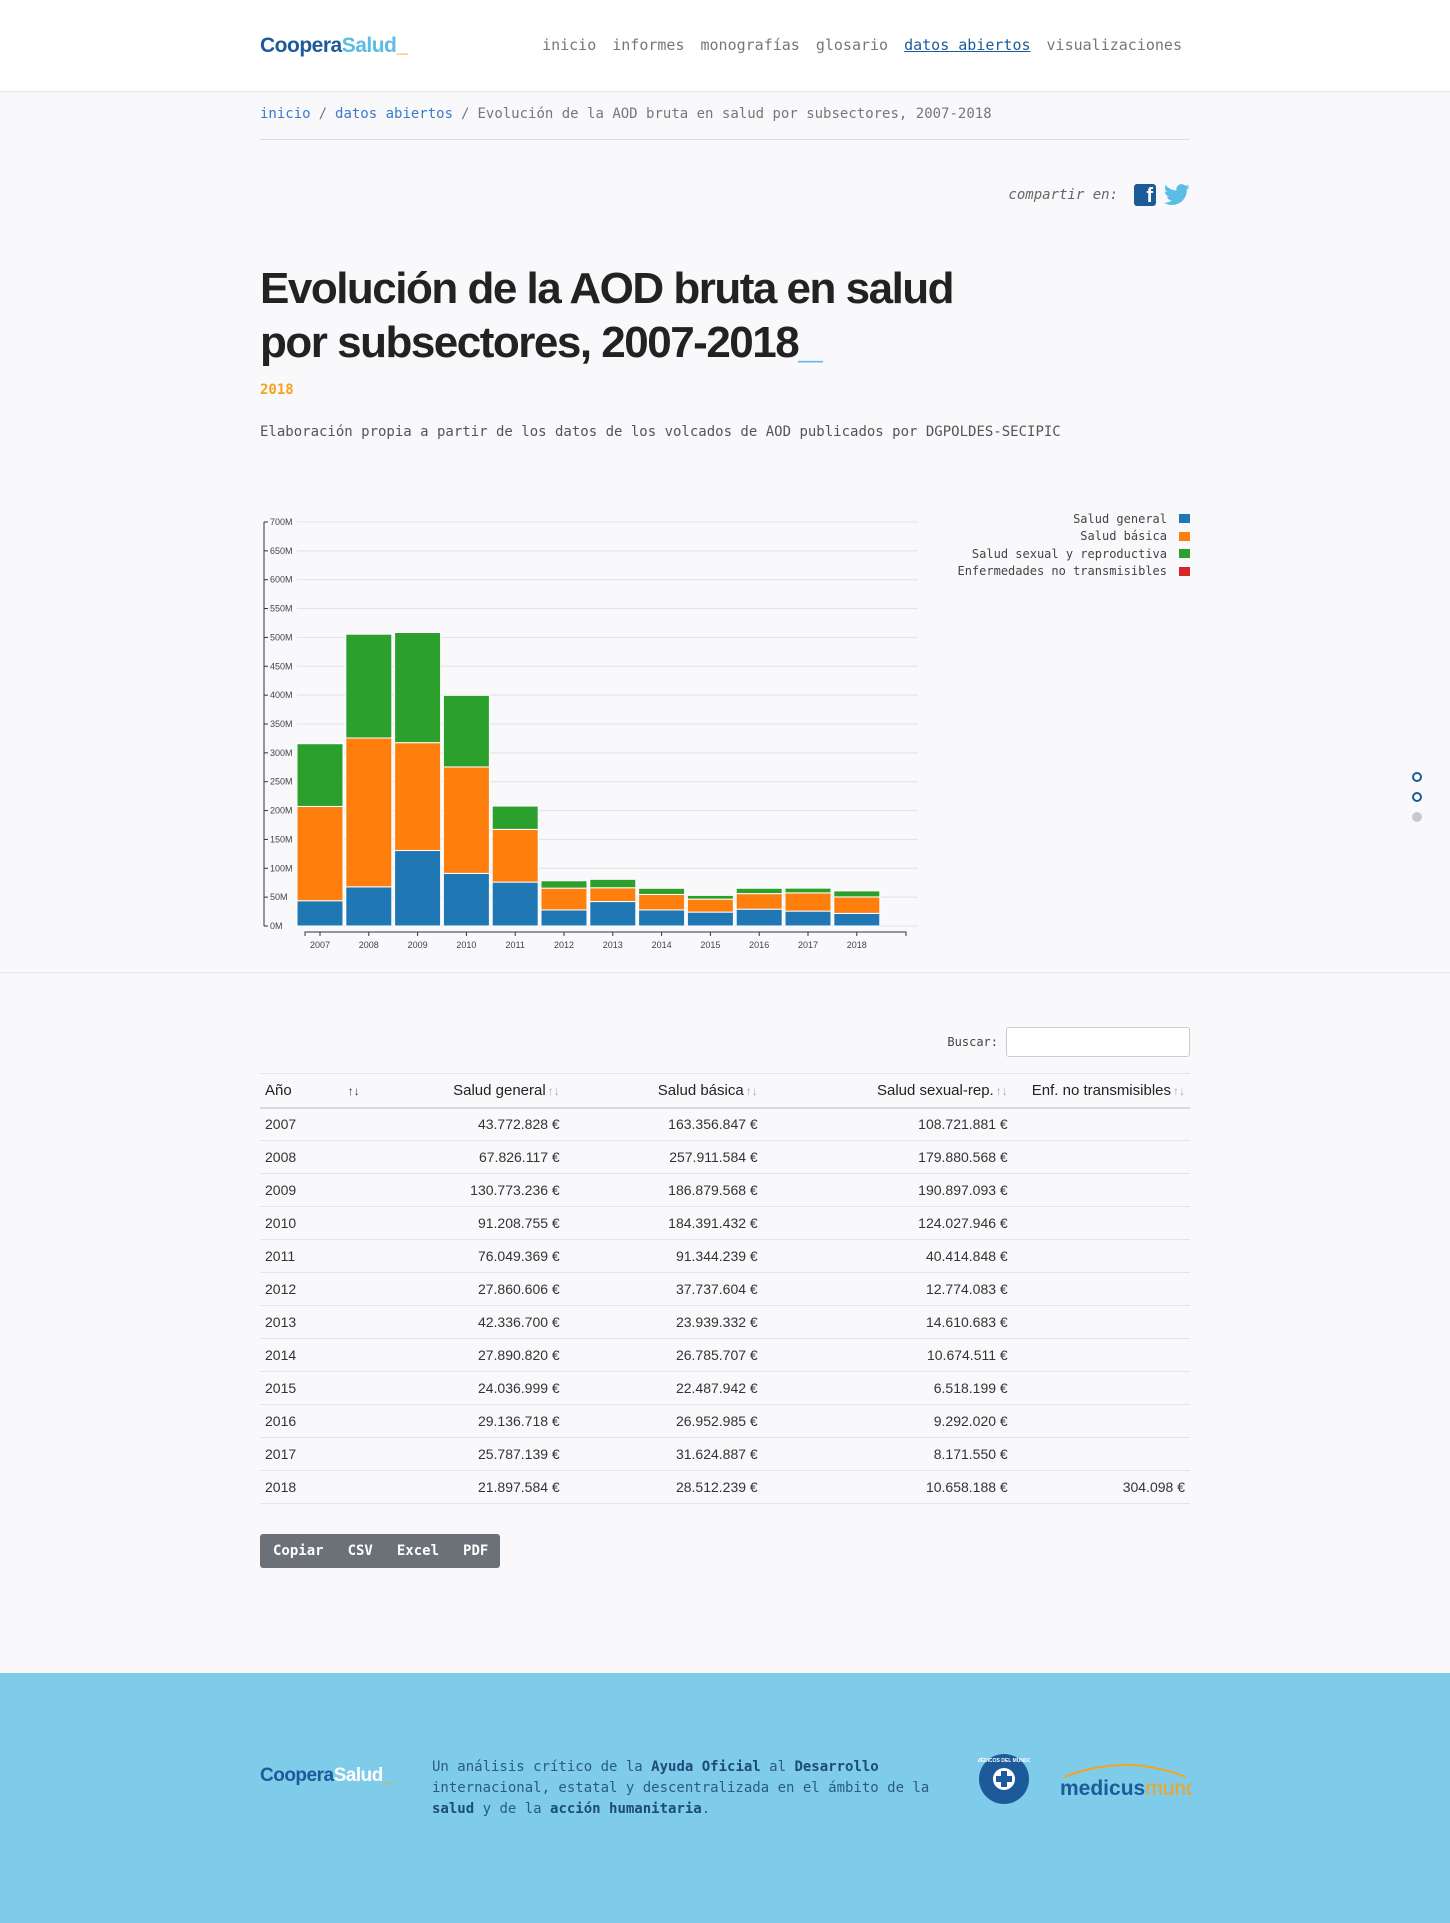 The image size is (1450, 1923). I want to click on medicos-del-mundo-logo: MÉDICOS DEL MUNDO, so click(1004, 1779).